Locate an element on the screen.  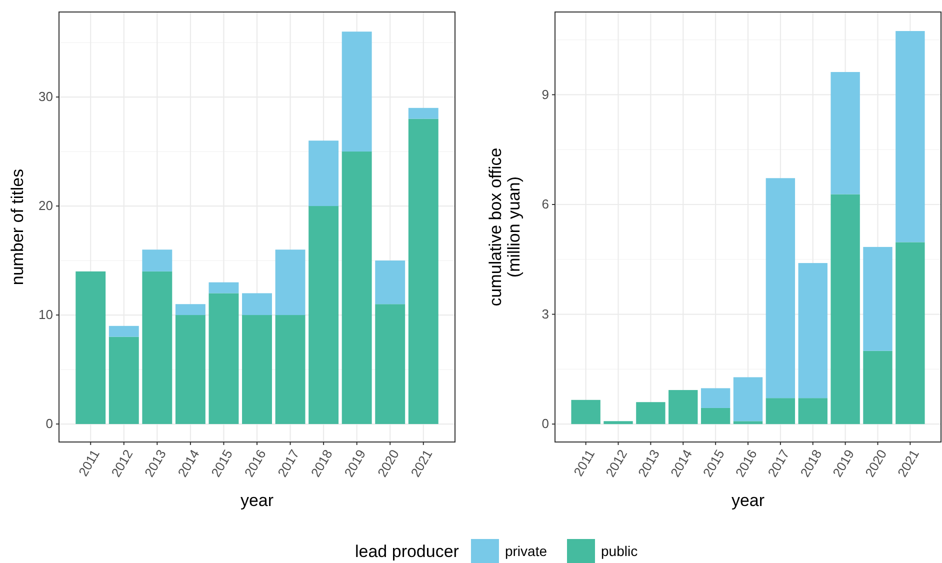
legend-label: private is located at coordinates (526, 551).